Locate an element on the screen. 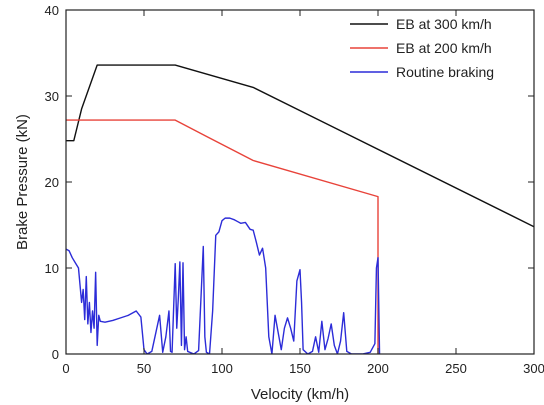 This screenshot has width=544, height=405. y-tick-label: 10 is located at coordinates (52, 268).